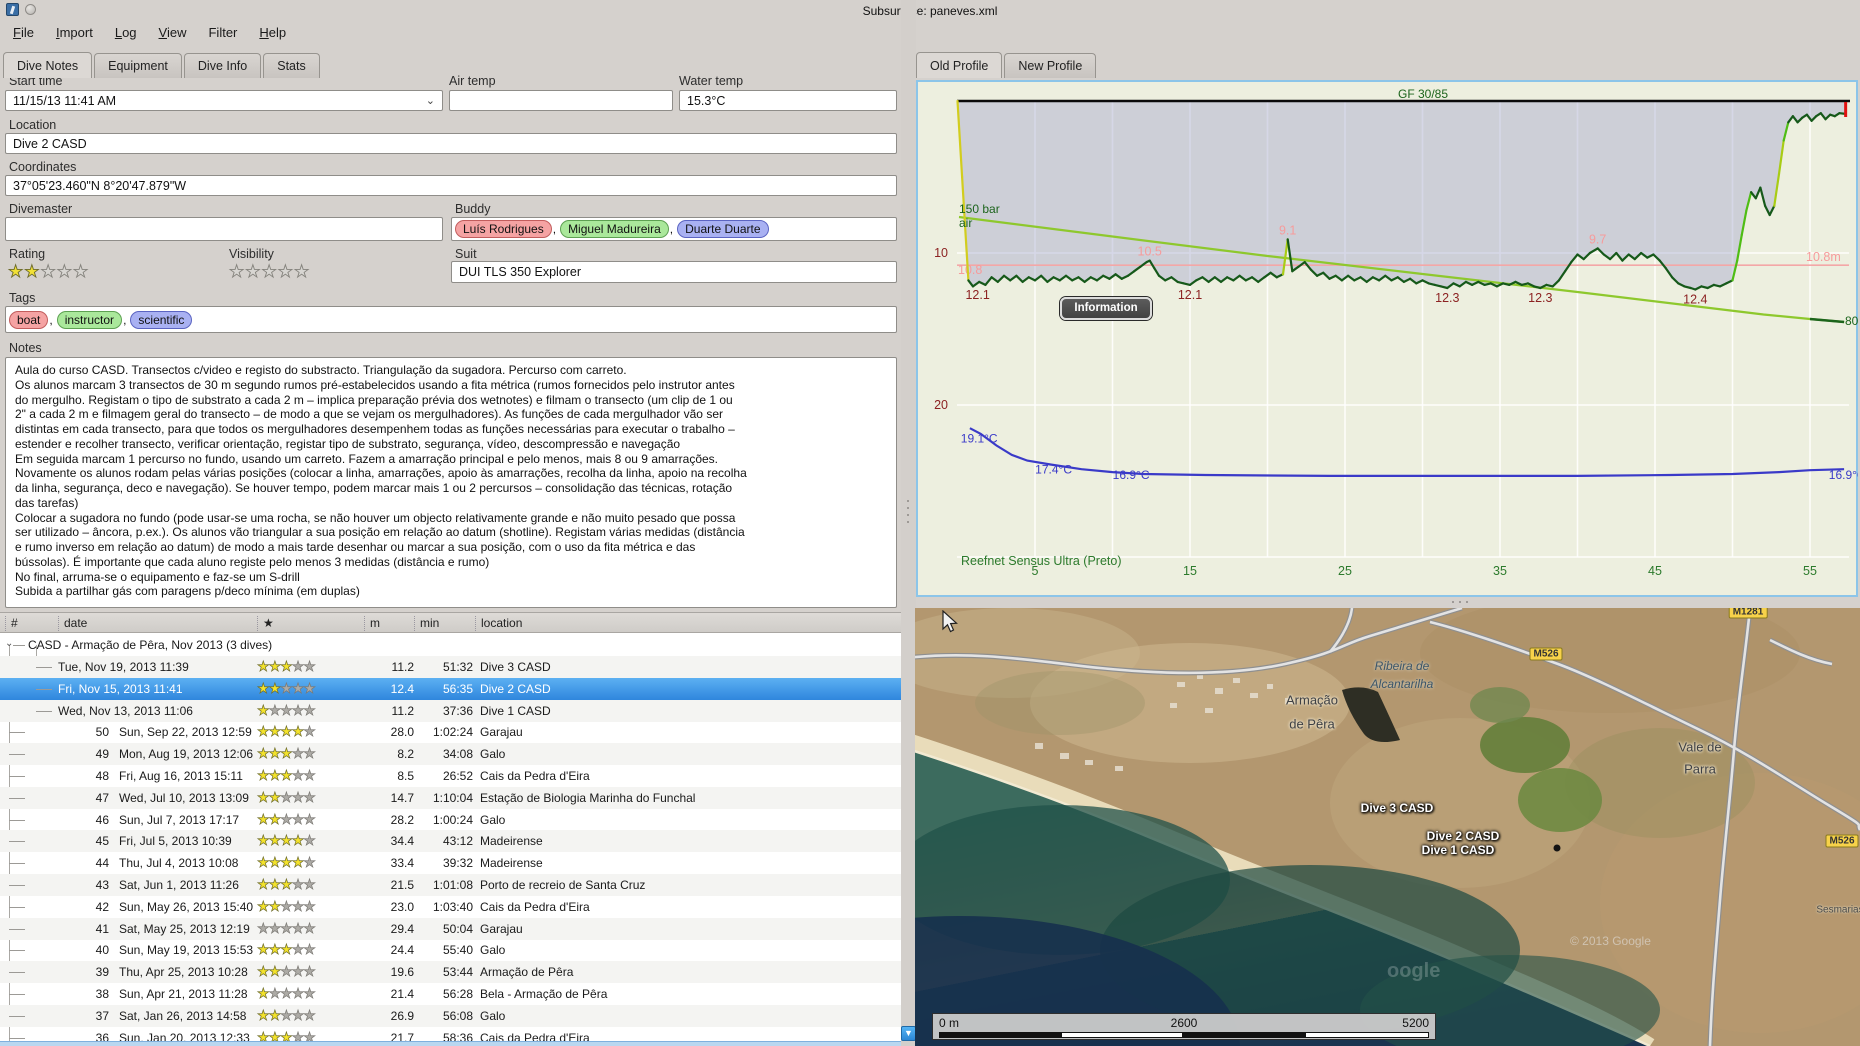 The image size is (1860, 1046). What do you see at coordinates (30, 9) in the screenshot?
I see `titlebar-pin-button` at bounding box center [30, 9].